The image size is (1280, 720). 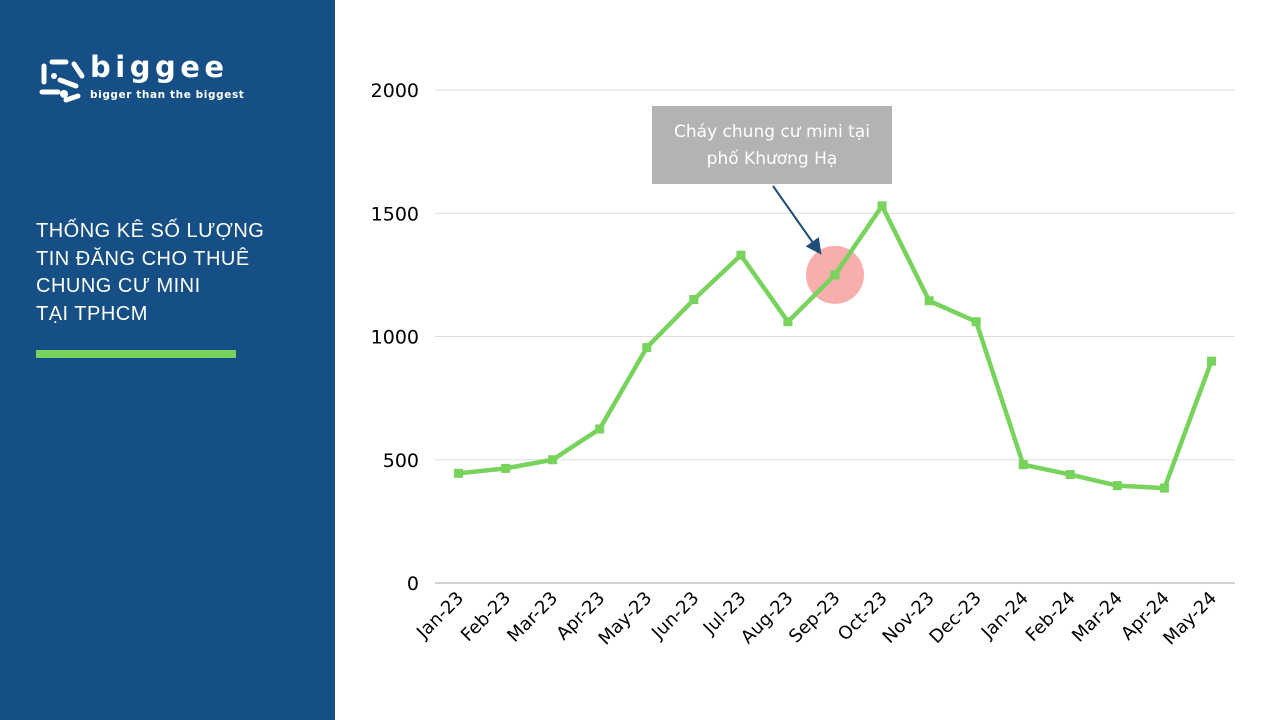 What do you see at coordinates (532, 617) in the screenshot?
I see `x-tick-label: Mar-23` at bounding box center [532, 617].